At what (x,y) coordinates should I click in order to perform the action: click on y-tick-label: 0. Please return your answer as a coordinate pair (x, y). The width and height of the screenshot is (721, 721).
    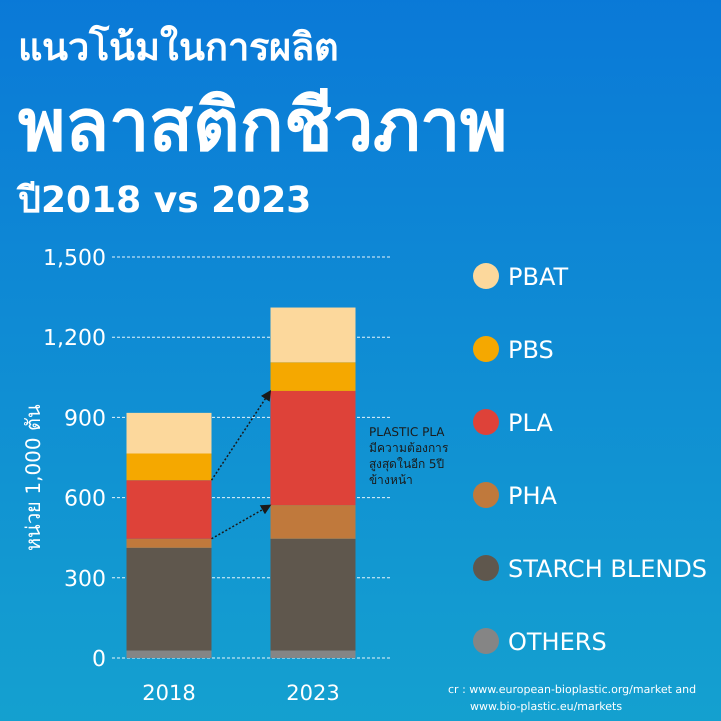
    Looking at the image, I should click on (99, 659).